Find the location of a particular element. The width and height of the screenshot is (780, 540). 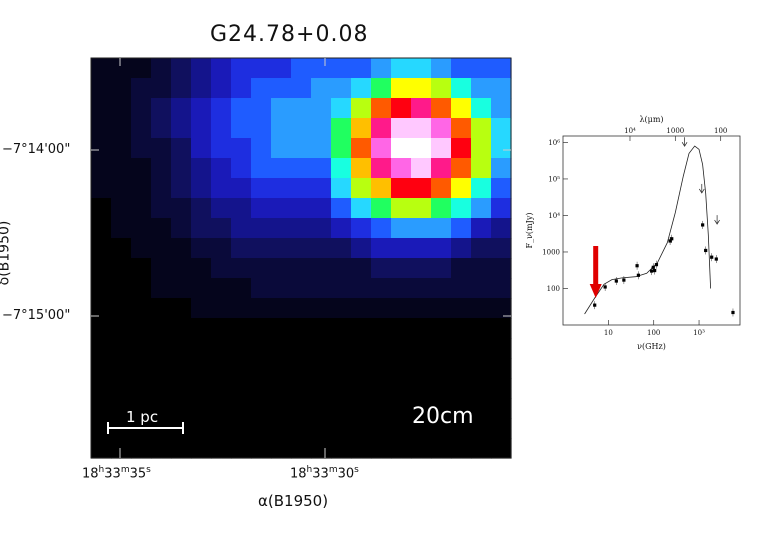

map-y-axis-label: δ(B1950) is located at coordinates (6, 253).